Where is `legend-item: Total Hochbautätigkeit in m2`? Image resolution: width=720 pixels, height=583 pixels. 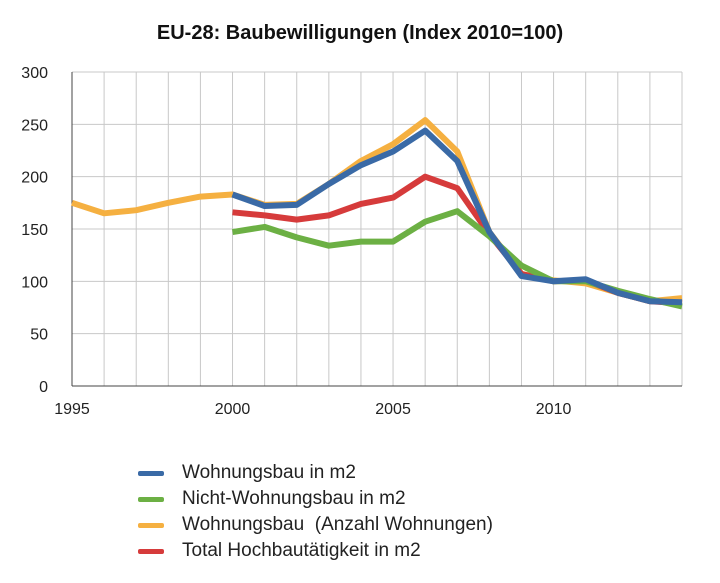
legend-item: Total Hochbautätigkeit in m2 is located at coordinates (315, 551).